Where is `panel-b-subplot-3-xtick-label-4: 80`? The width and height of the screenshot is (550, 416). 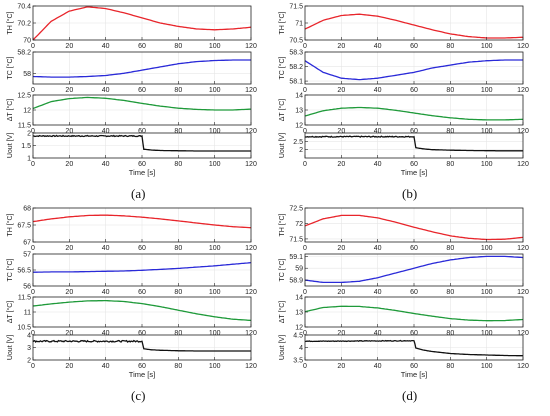
panel-b-subplot-3-xtick-label-4: 80 is located at coordinates (450, 131).